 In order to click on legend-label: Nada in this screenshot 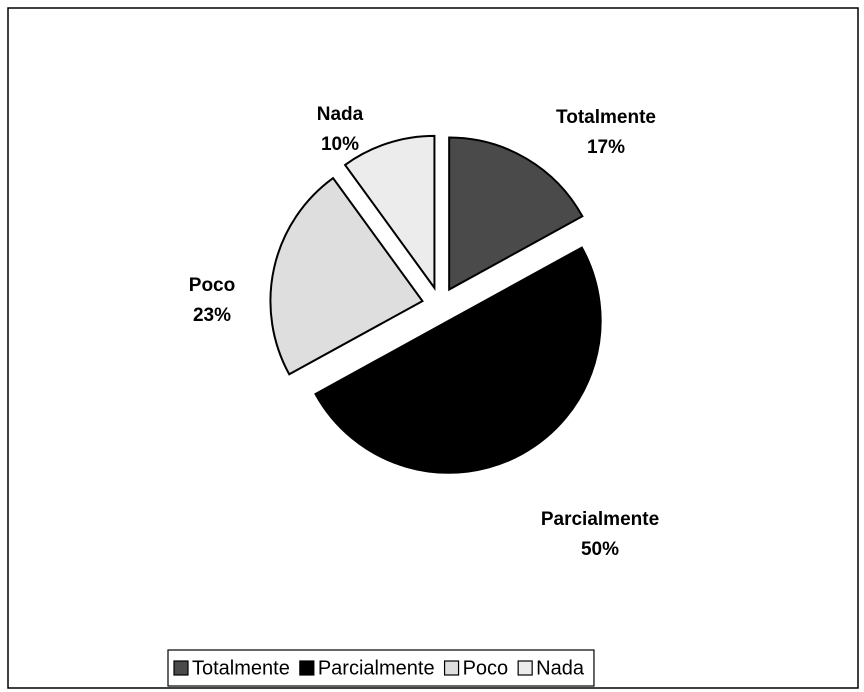, I will do `click(560, 668)`.